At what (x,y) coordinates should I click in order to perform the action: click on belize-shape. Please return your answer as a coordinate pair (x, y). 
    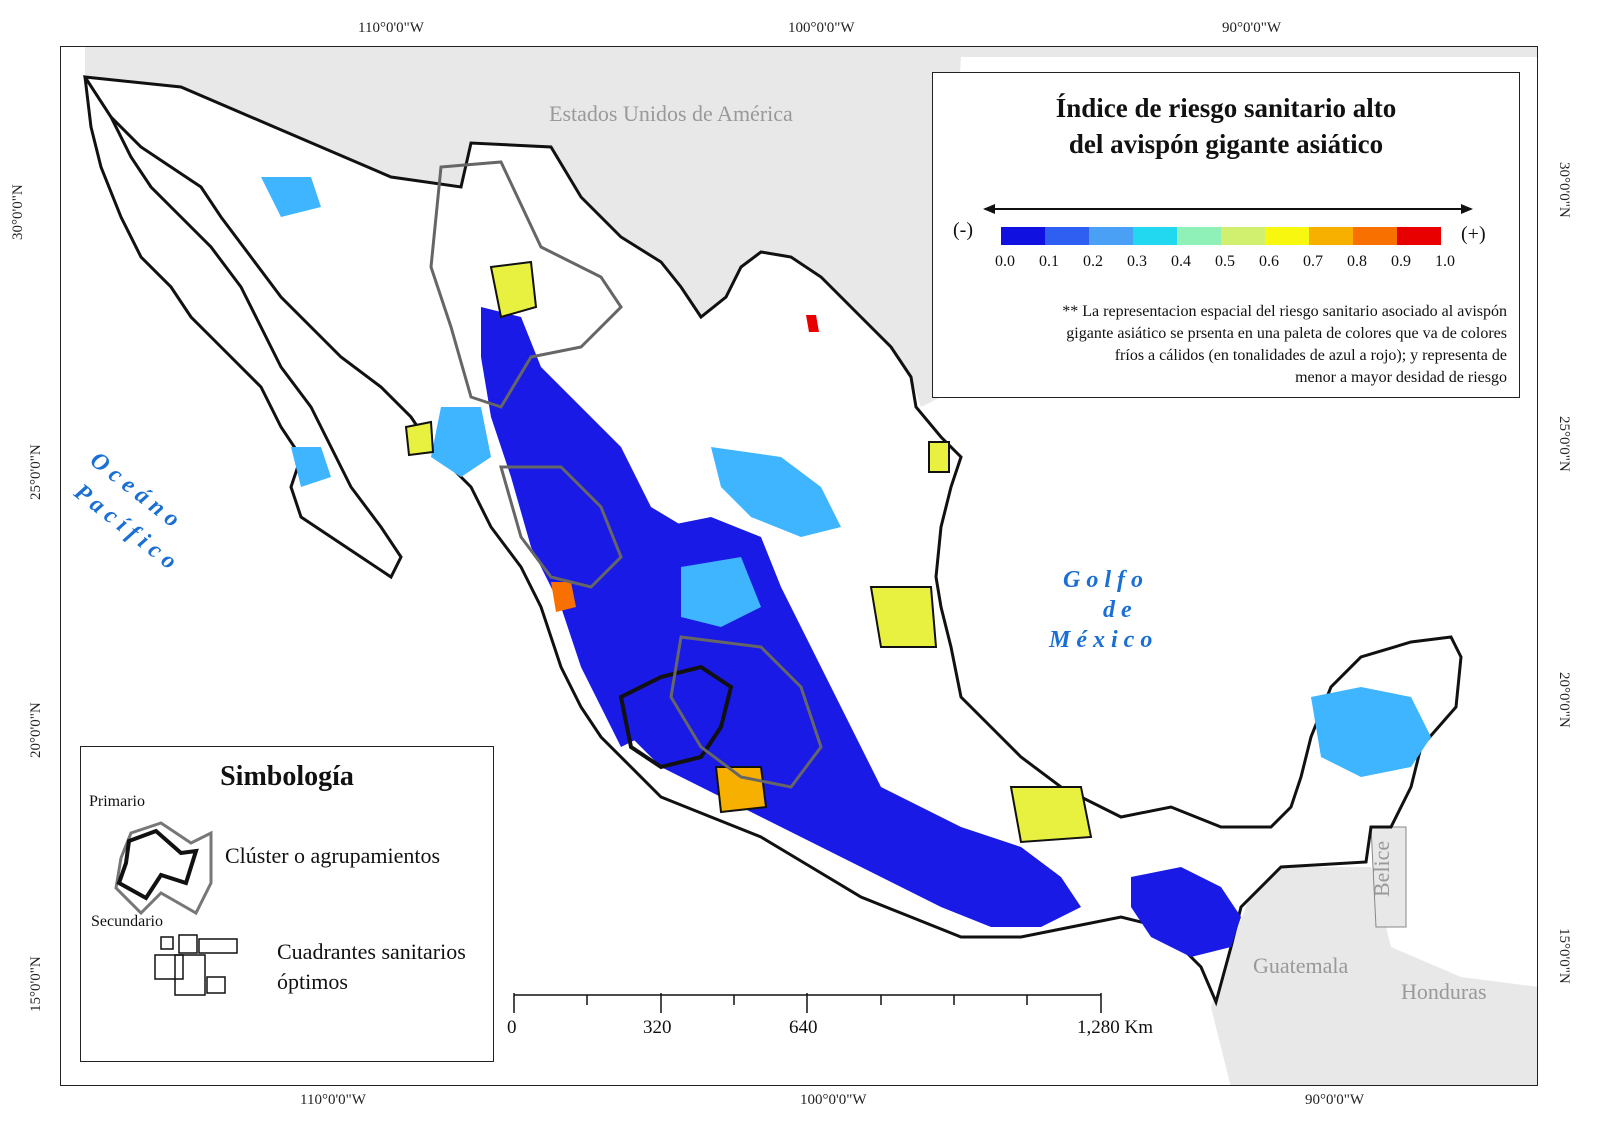
    Looking at the image, I should click on (1388, 877).